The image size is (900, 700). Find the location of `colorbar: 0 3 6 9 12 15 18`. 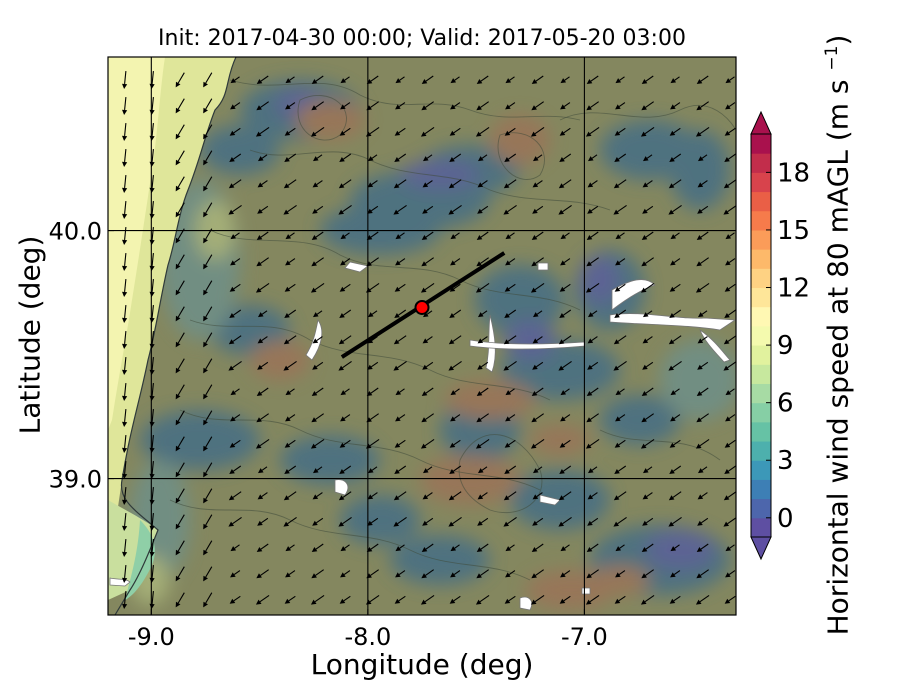

colorbar: 0 3 6 9 12 15 18 is located at coordinates (780, 335).